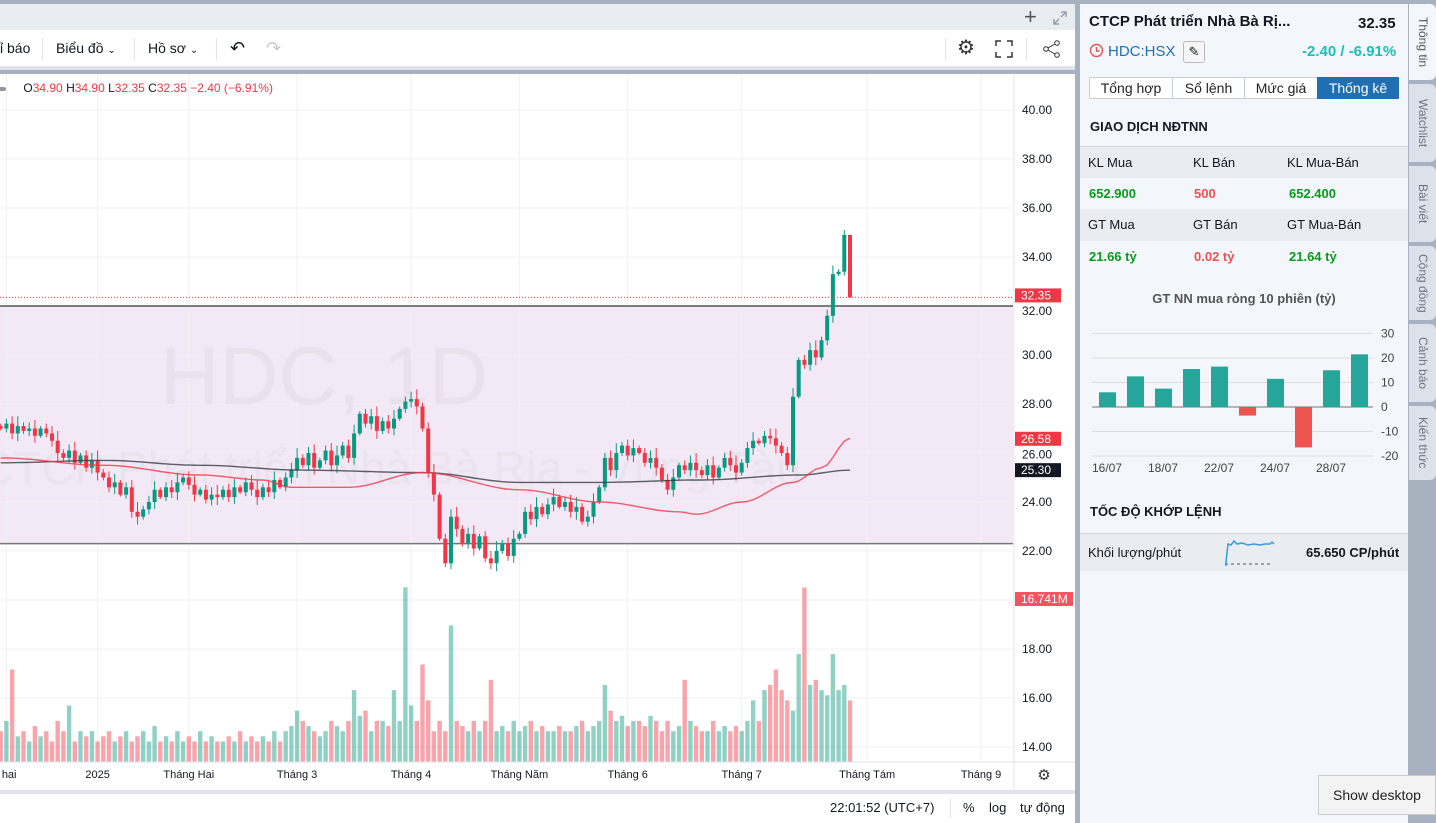 Image resolution: width=1436 pixels, height=823 pixels. I want to click on panel-tab: Tổng hợp, so click(1131, 88).